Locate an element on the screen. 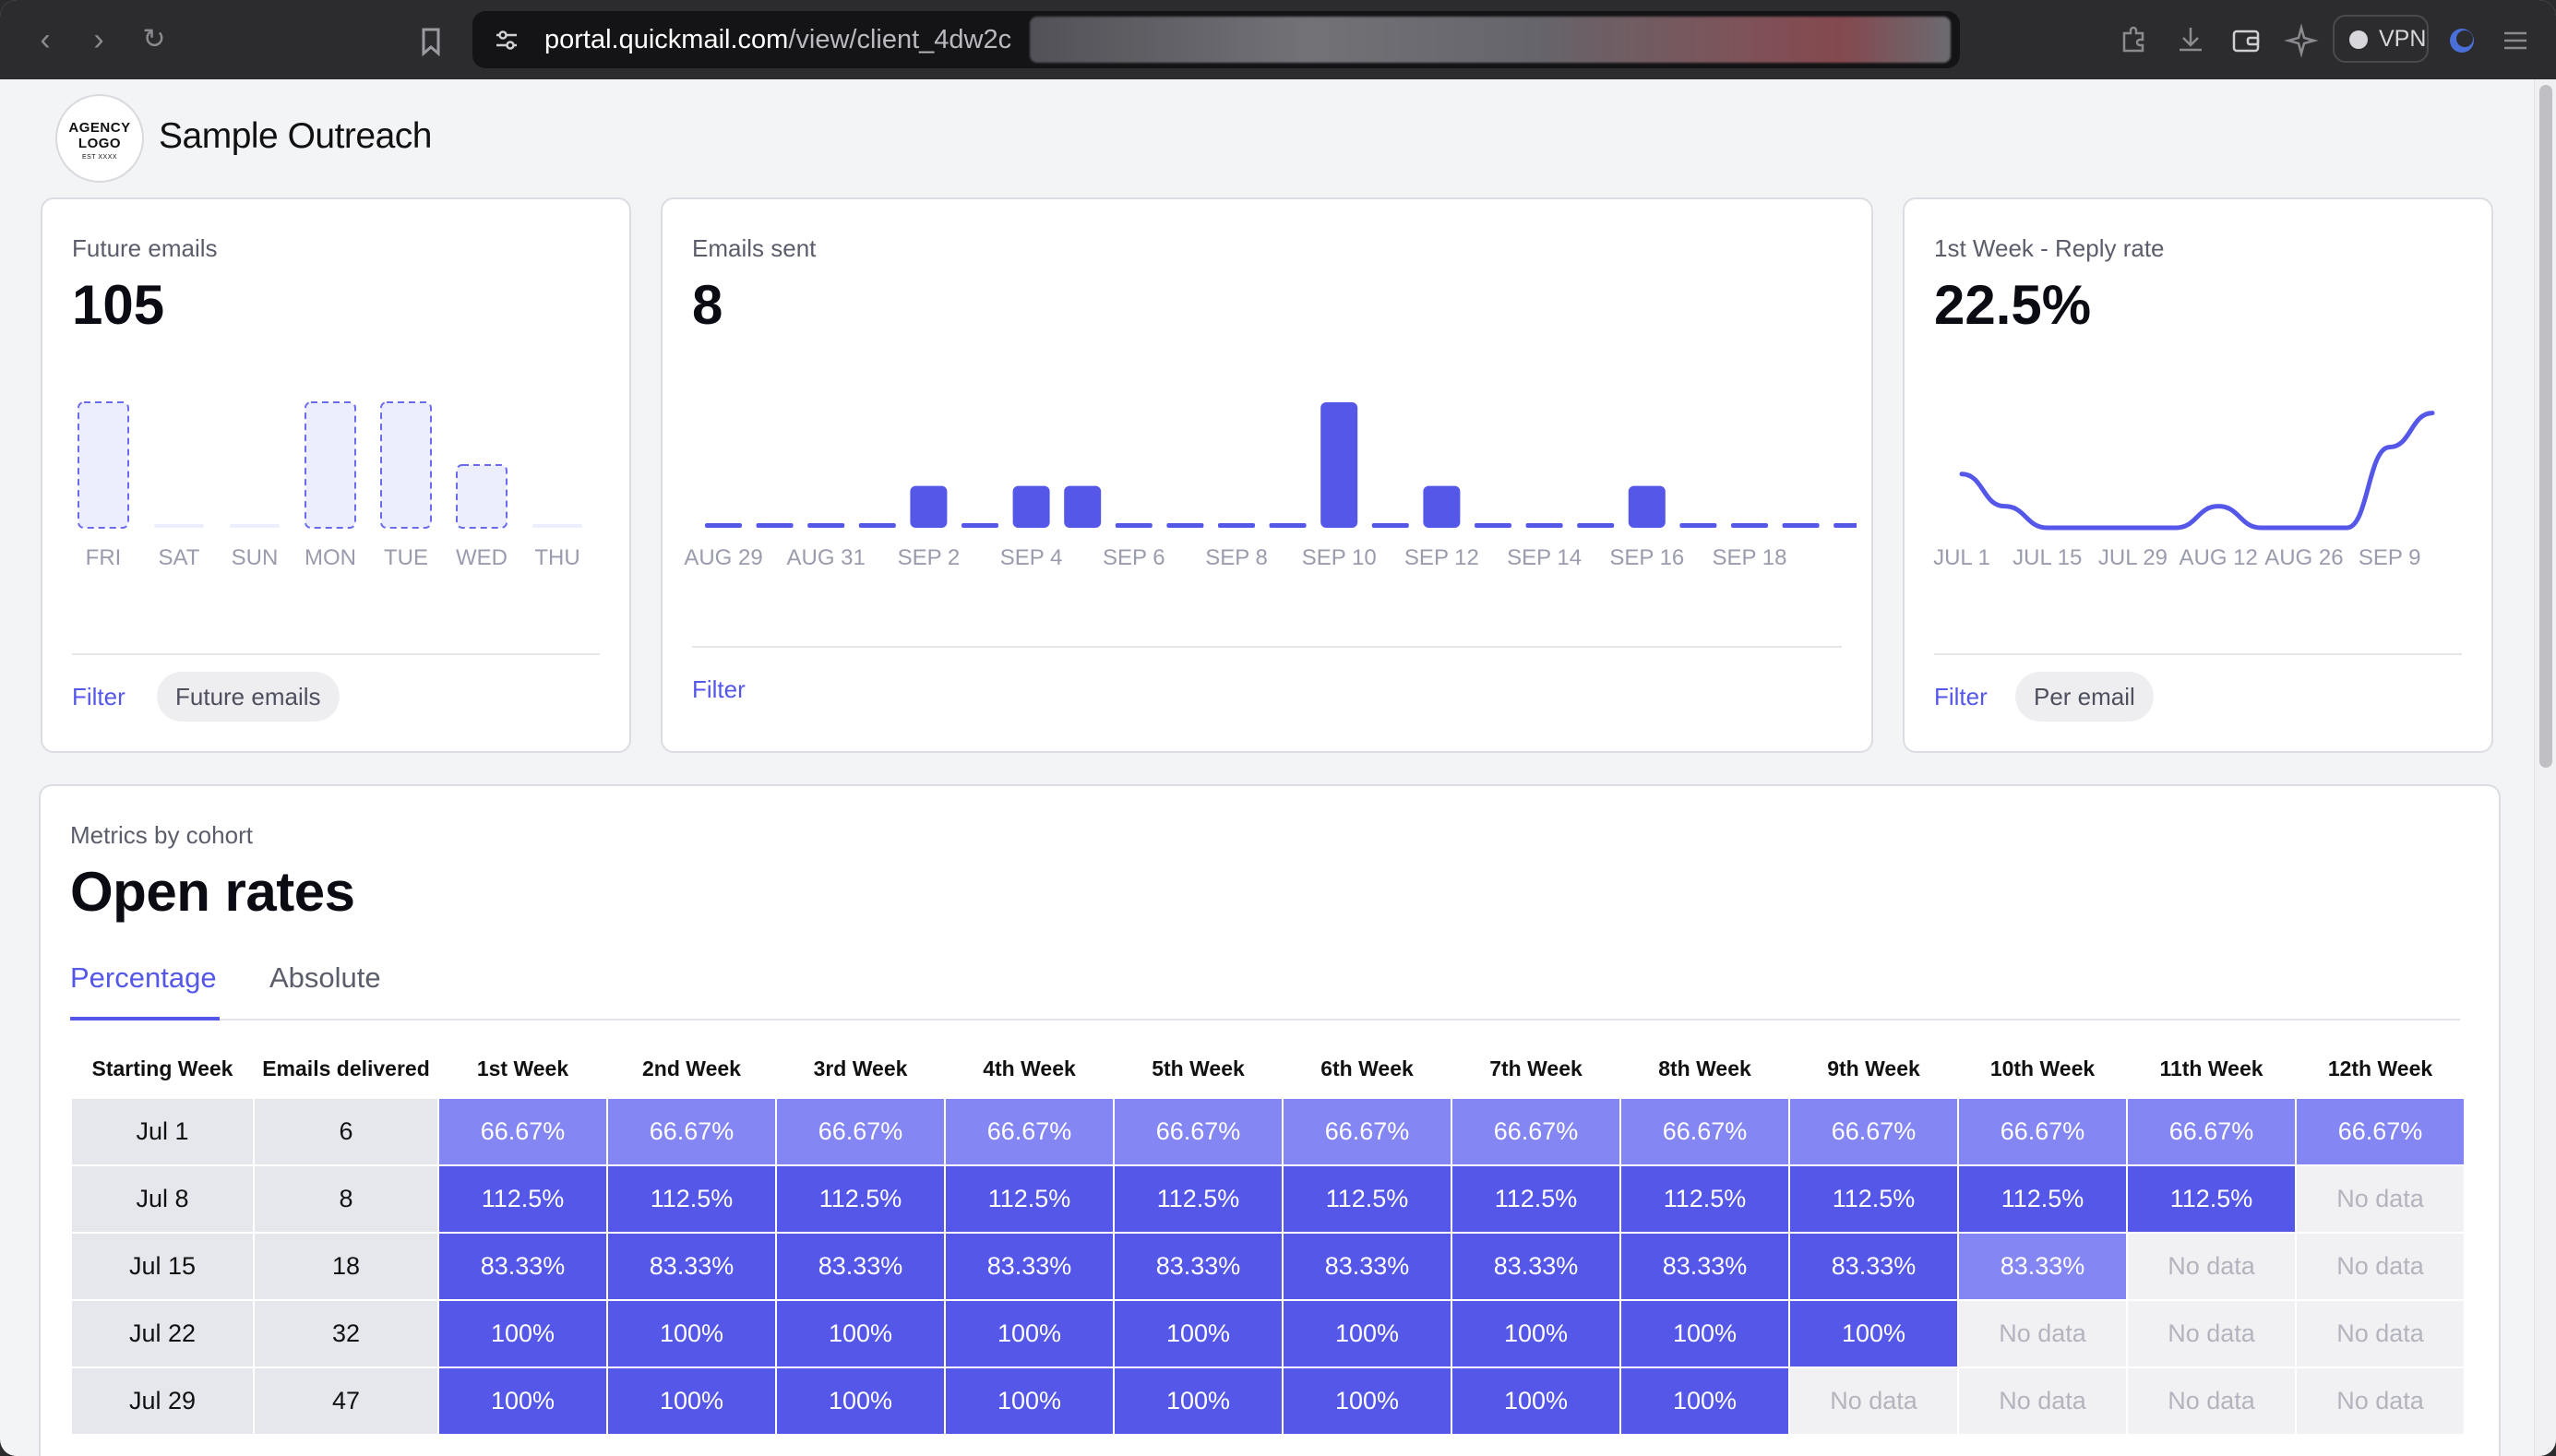 This screenshot has width=2556, height=1456. extensions-icon is located at coordinates (2133, 40).